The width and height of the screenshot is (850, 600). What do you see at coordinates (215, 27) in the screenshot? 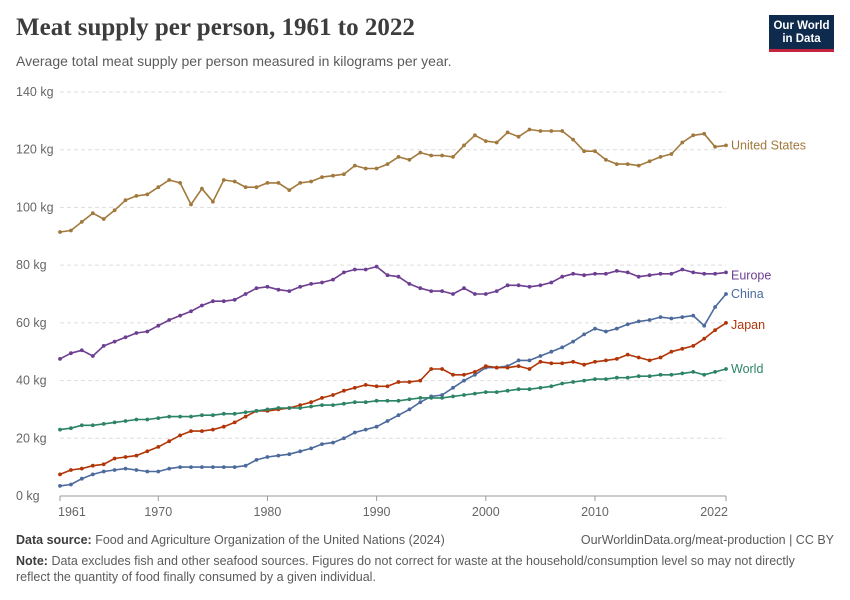
I see `chart-title: Meat supply per person, 1961 to 2022` at bounding box center [215, 27].